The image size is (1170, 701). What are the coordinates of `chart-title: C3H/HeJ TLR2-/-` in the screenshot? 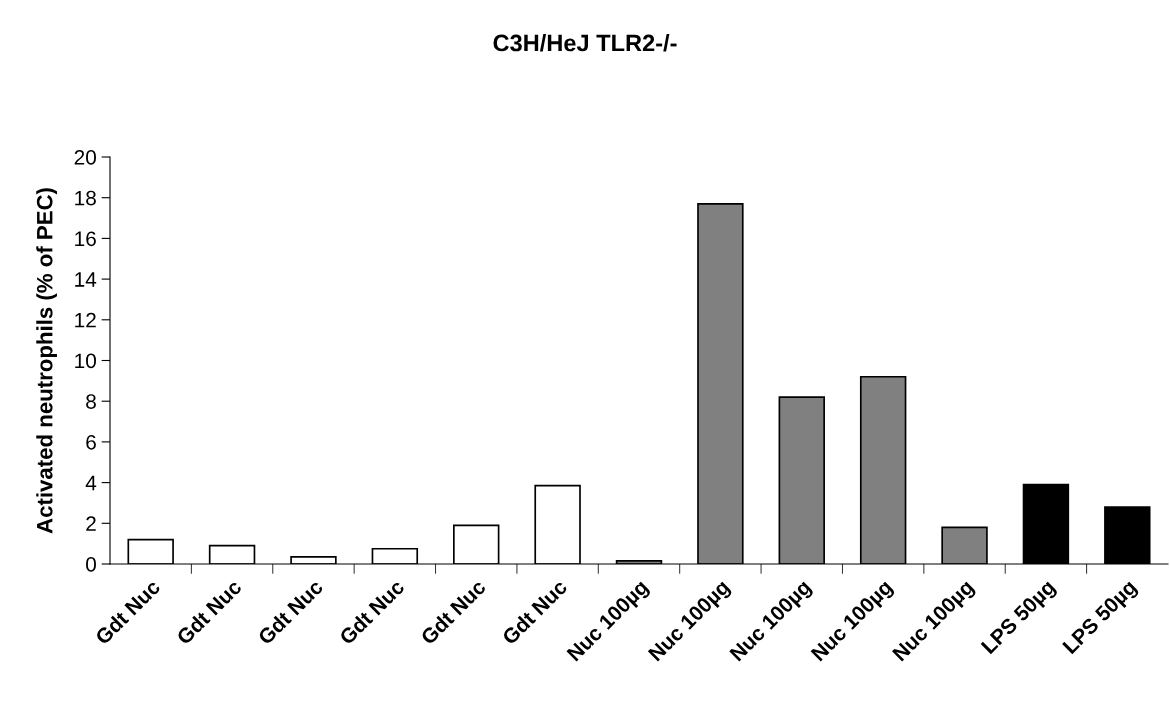 It's located at (585, 43).